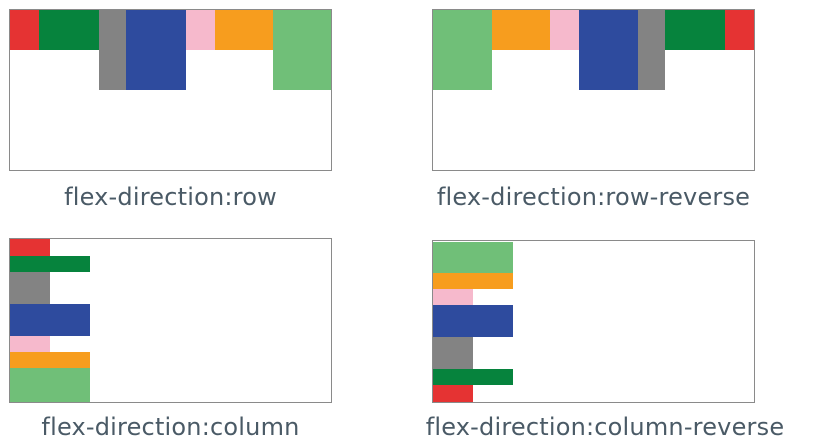 The height and width of the screenshot is (445, 817). Describe the element at coordinates (30, 247) in the screenshot. I see `column-item-red` at that location.